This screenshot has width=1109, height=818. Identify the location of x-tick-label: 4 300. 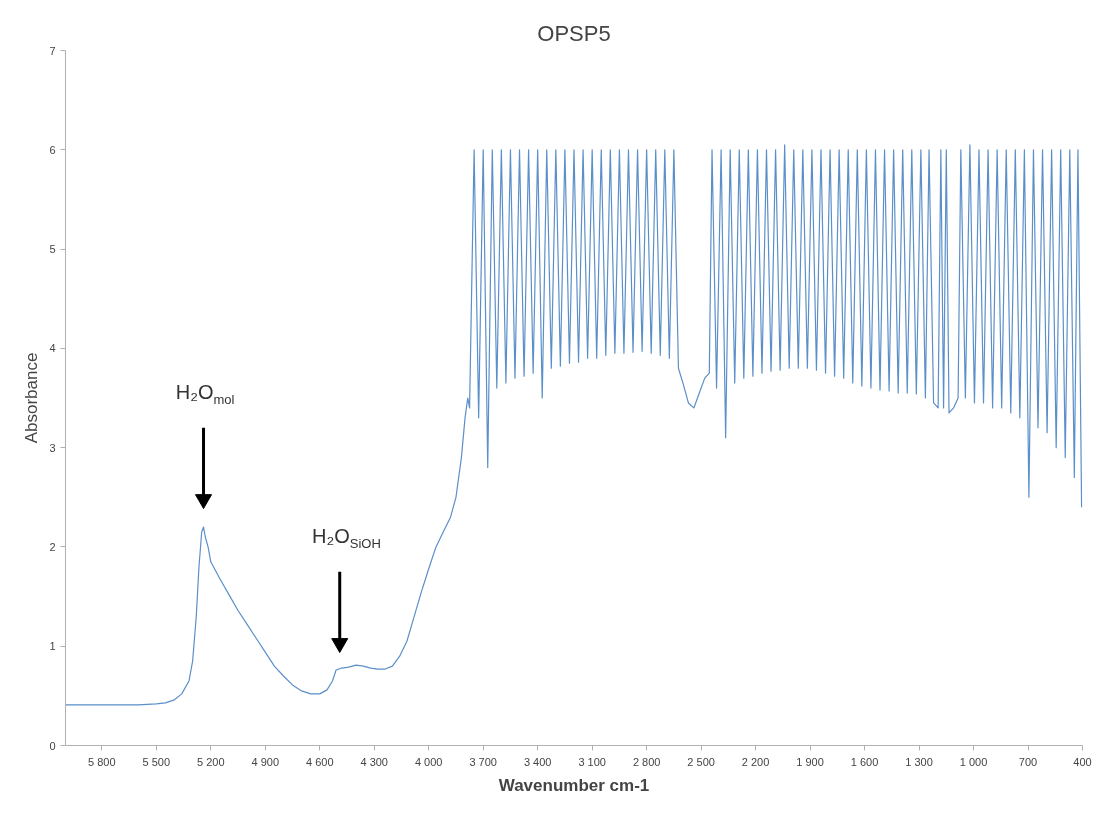
(374, 761).